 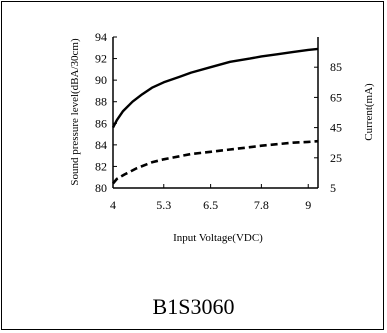 I want to click on y-left-tick-label: 84, so click(x=101, y=145).